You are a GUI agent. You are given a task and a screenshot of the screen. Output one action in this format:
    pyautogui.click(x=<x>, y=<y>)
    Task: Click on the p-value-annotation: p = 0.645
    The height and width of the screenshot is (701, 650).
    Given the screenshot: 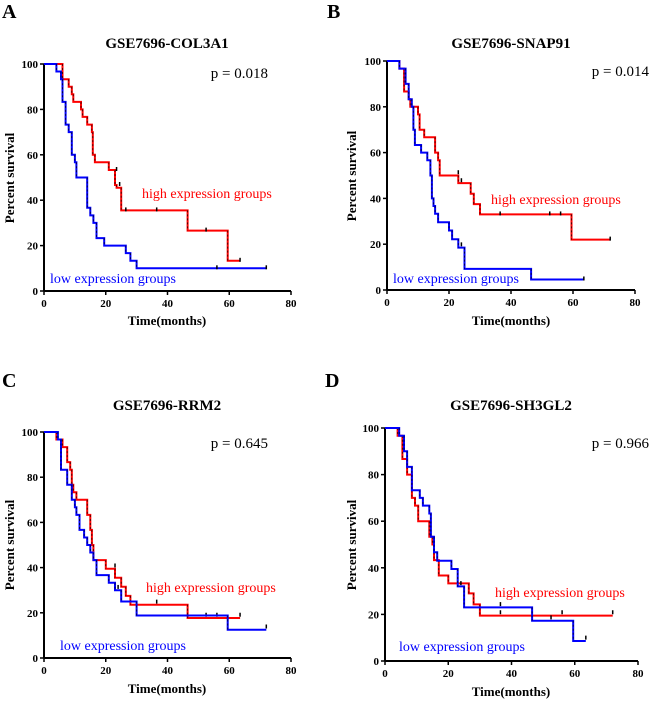 What is the action you would take?
    pyautogui.click(x=239, y=444)
    